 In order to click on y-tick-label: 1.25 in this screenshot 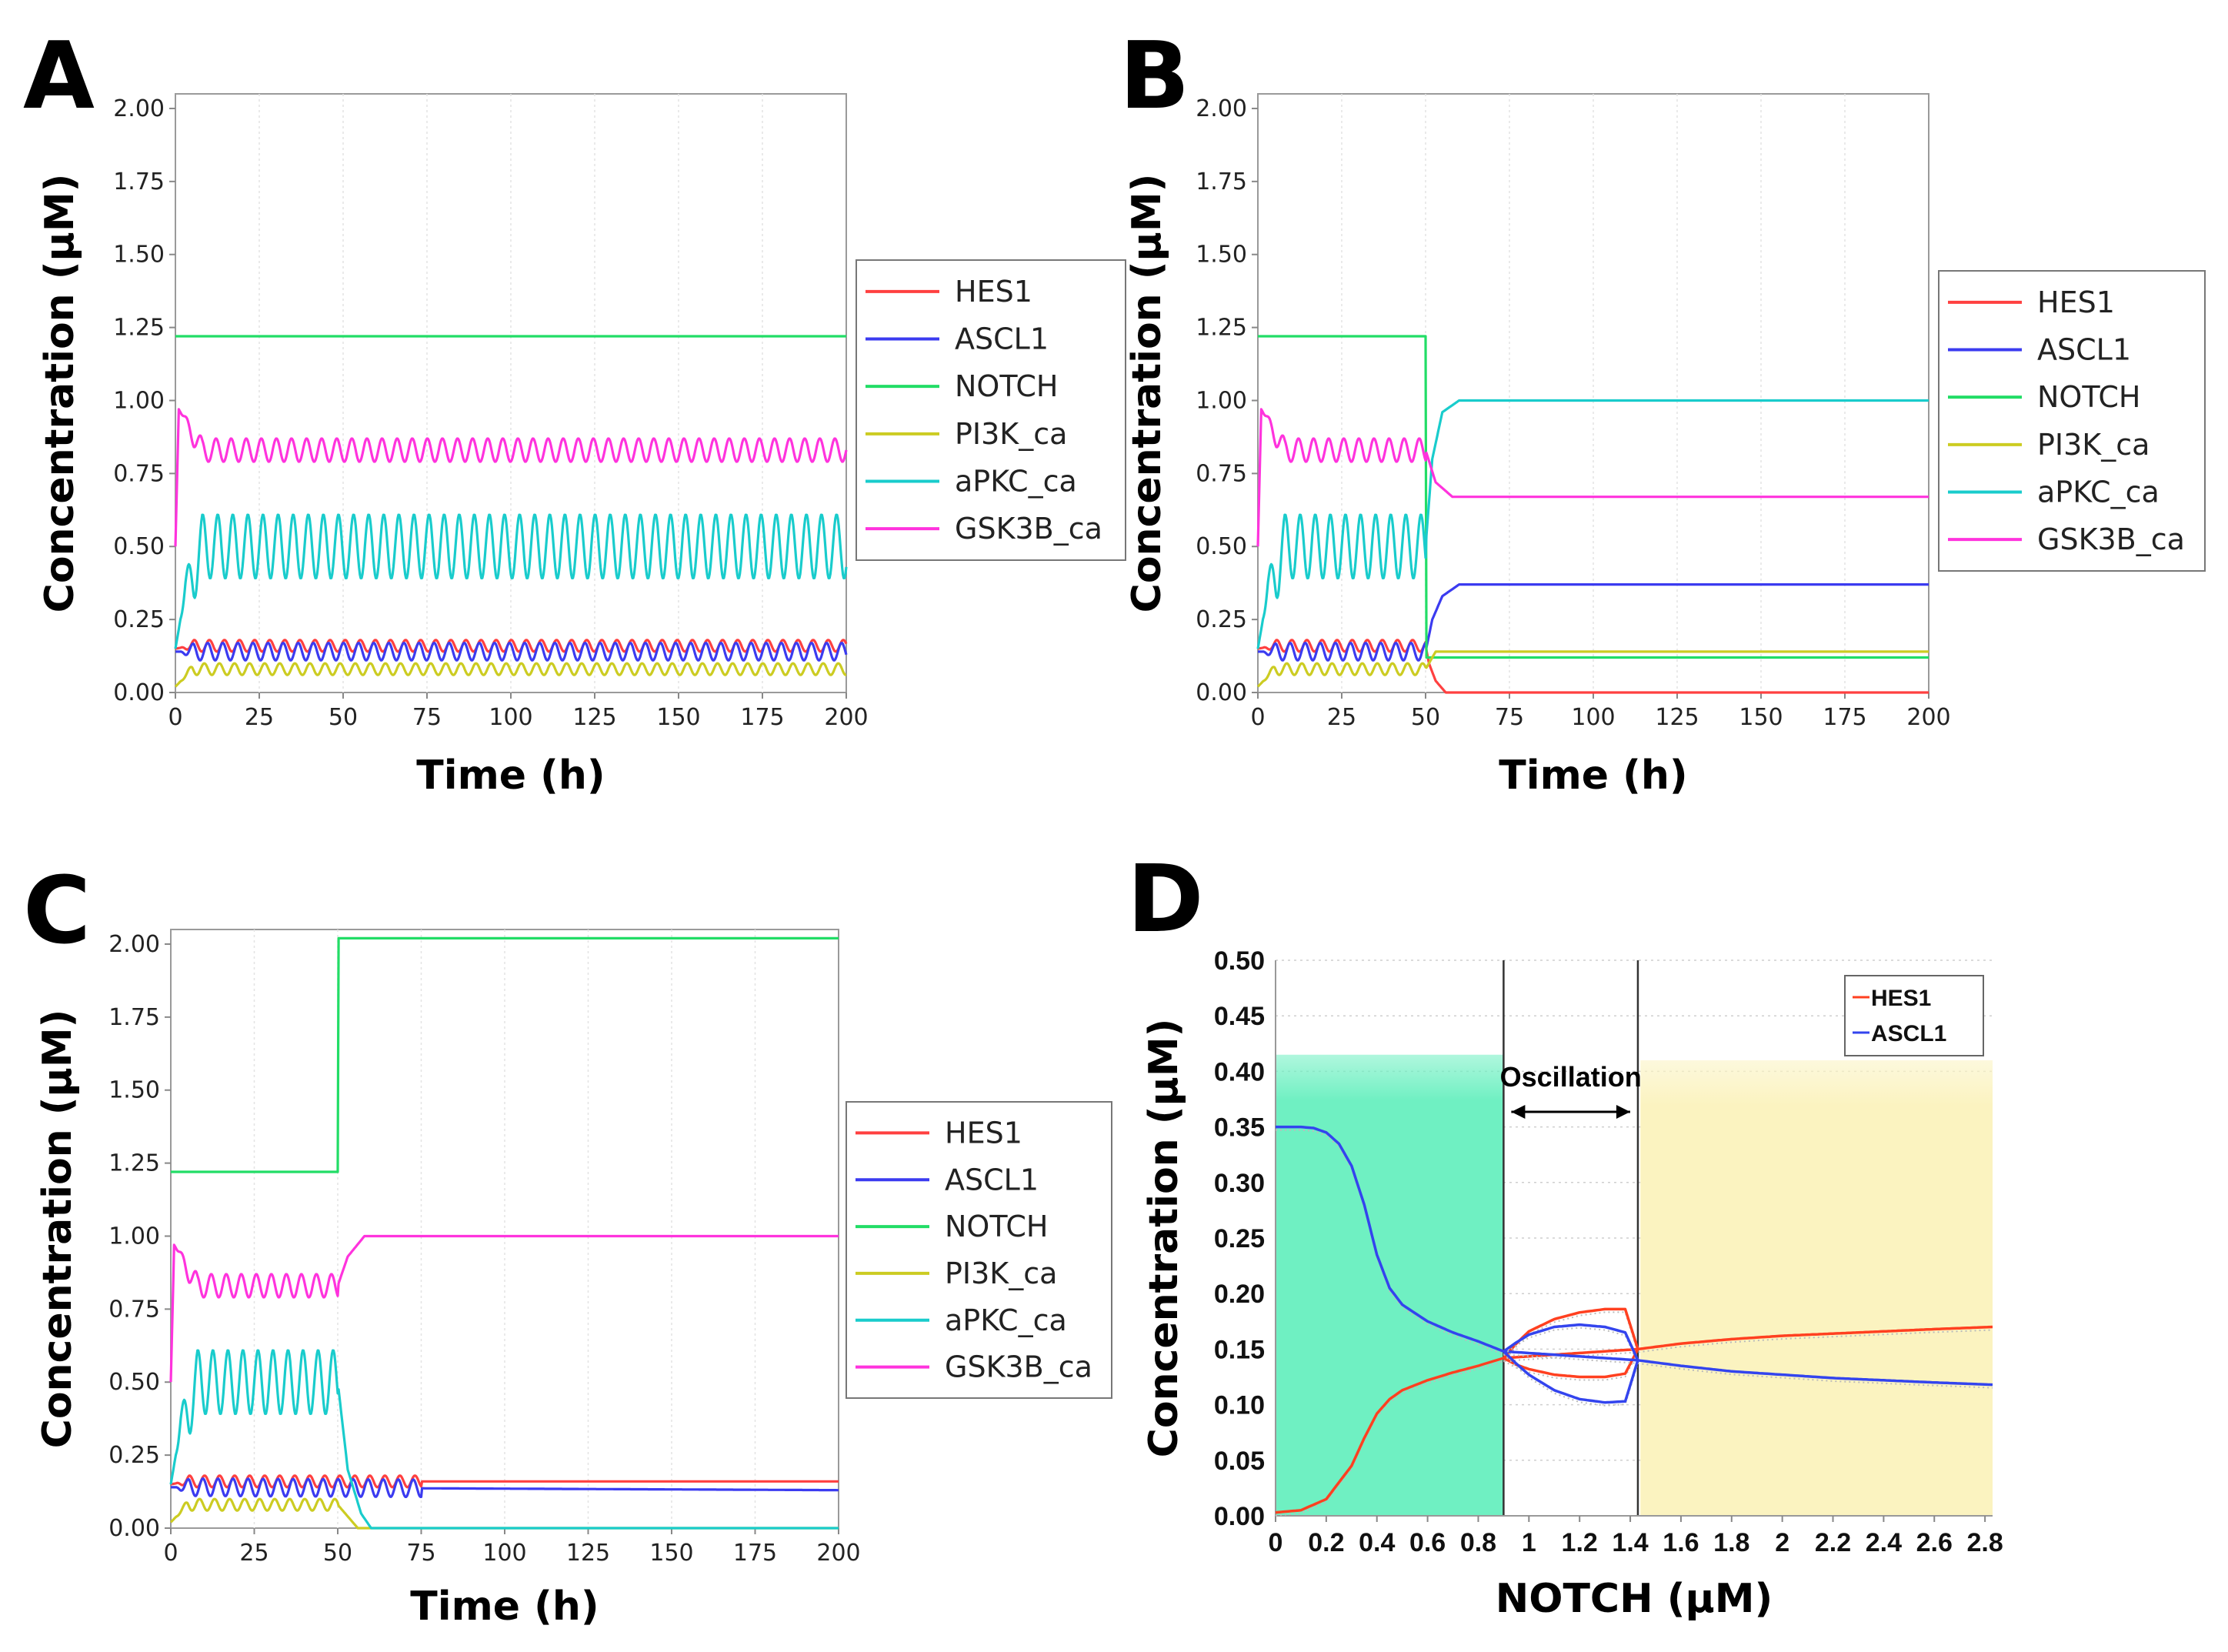, I will do `click(139, 328)`.